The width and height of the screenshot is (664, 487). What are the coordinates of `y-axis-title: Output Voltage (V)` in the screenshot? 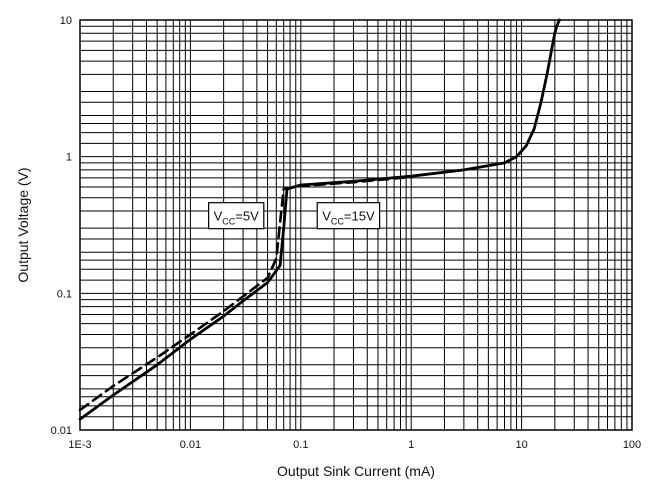 It's located at (23, 224).